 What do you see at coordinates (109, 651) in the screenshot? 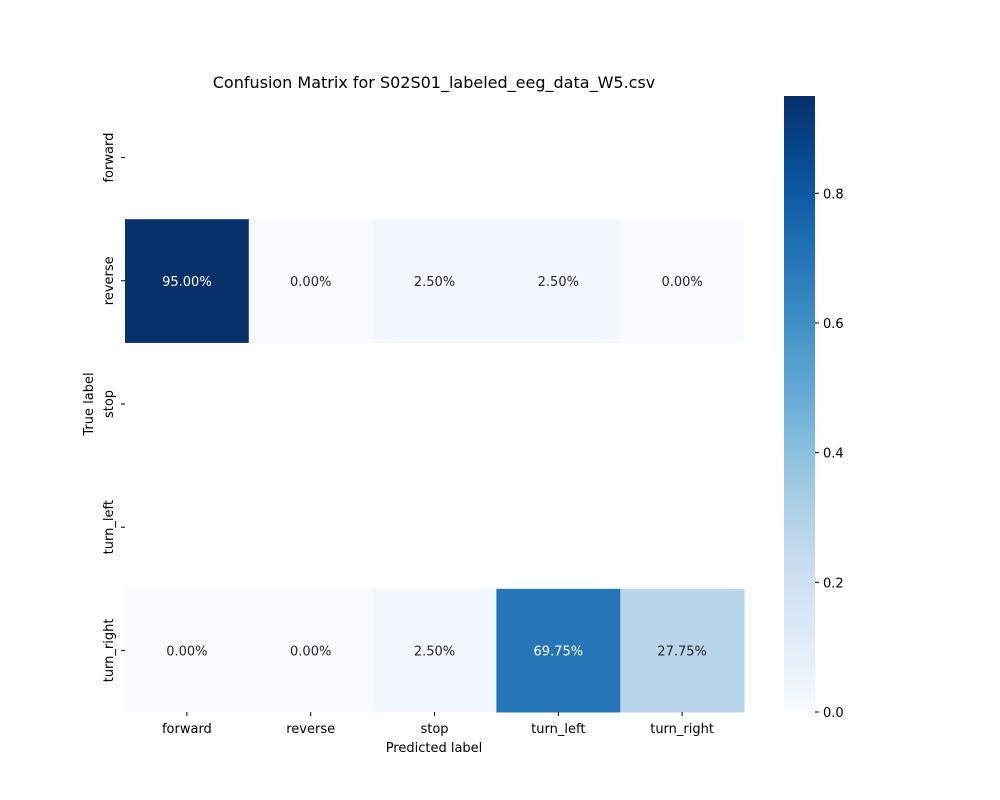
I see `y-tick-label: turn_right` at bounding box center [109, 651].